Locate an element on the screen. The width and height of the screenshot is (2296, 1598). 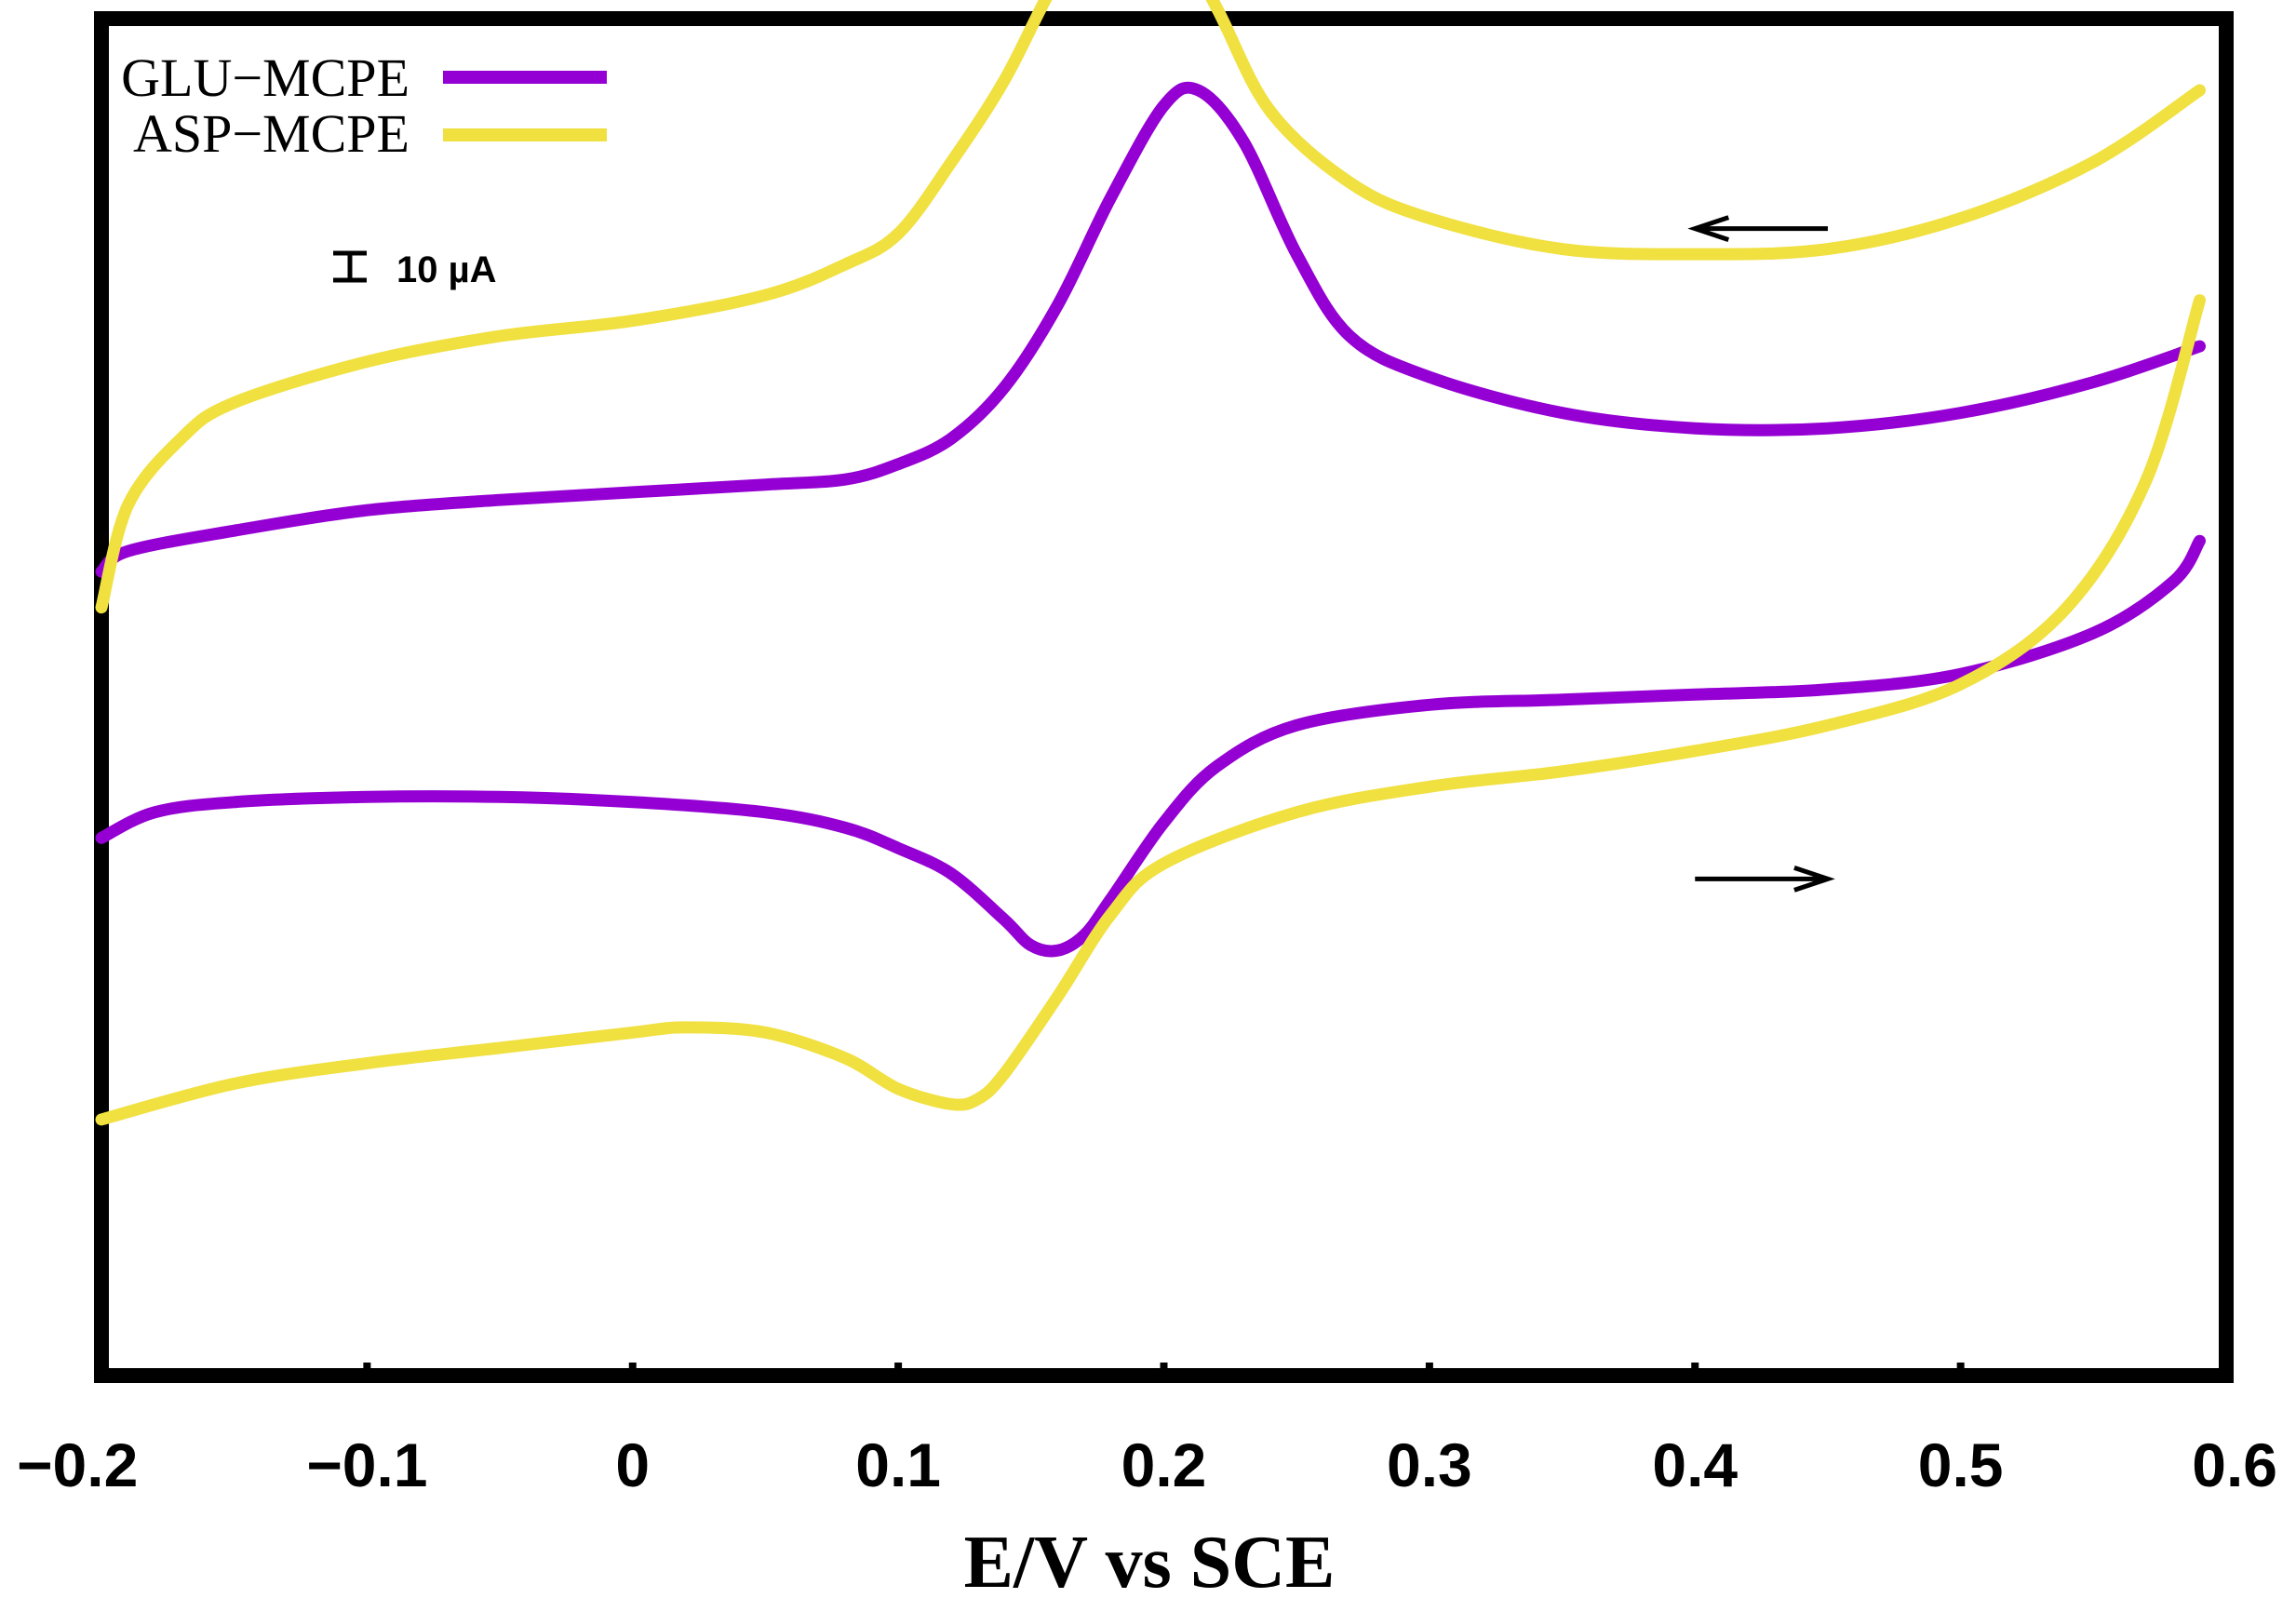
x-axis-ticks is located at coordinates (1164, 1370).